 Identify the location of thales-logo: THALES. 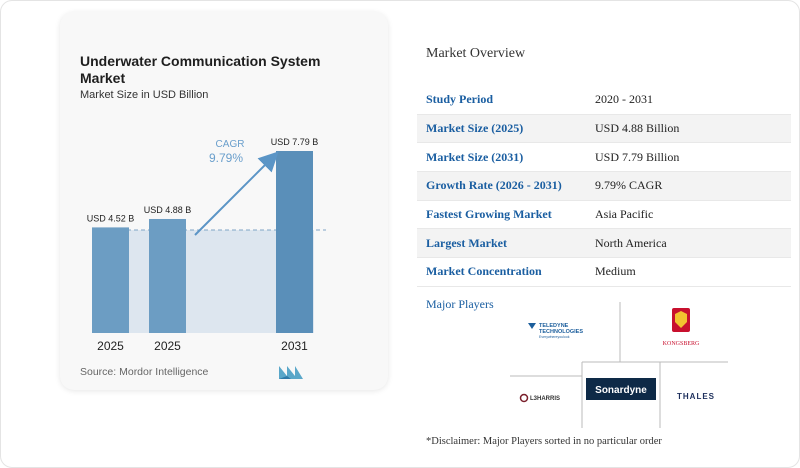
(696, 396).